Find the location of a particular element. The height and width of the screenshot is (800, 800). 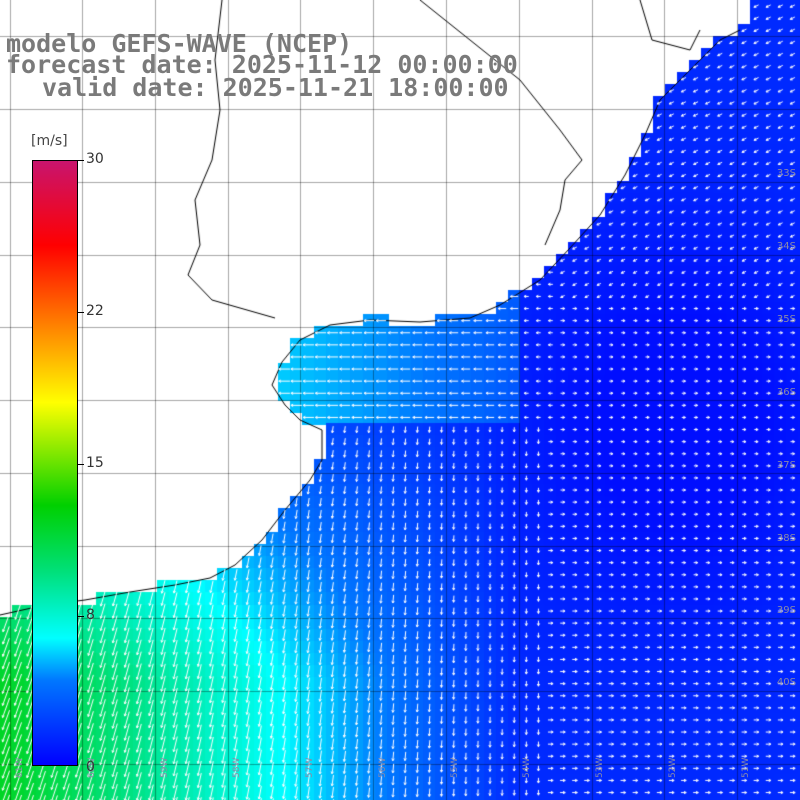

title-valid-date: valid date: 2025-11-21 18:00:00 is located at coordinates (275, 87).